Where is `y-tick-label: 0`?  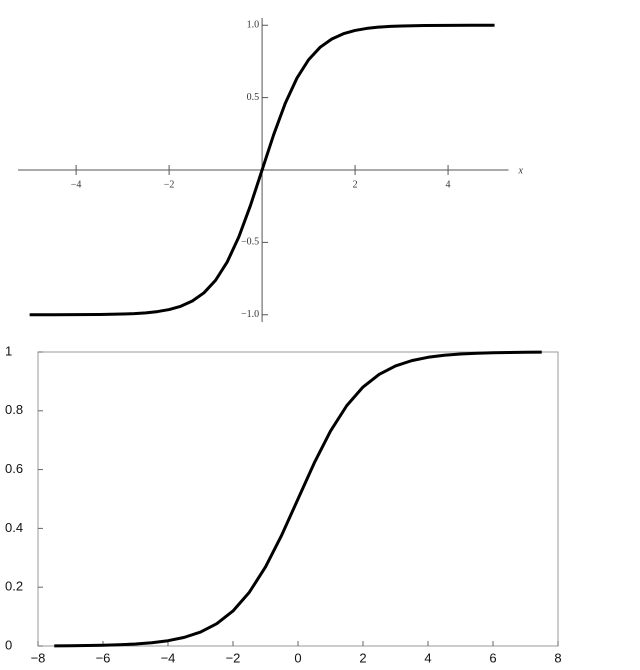
y-tick-label: 0 is located at coordinates (8, 644).